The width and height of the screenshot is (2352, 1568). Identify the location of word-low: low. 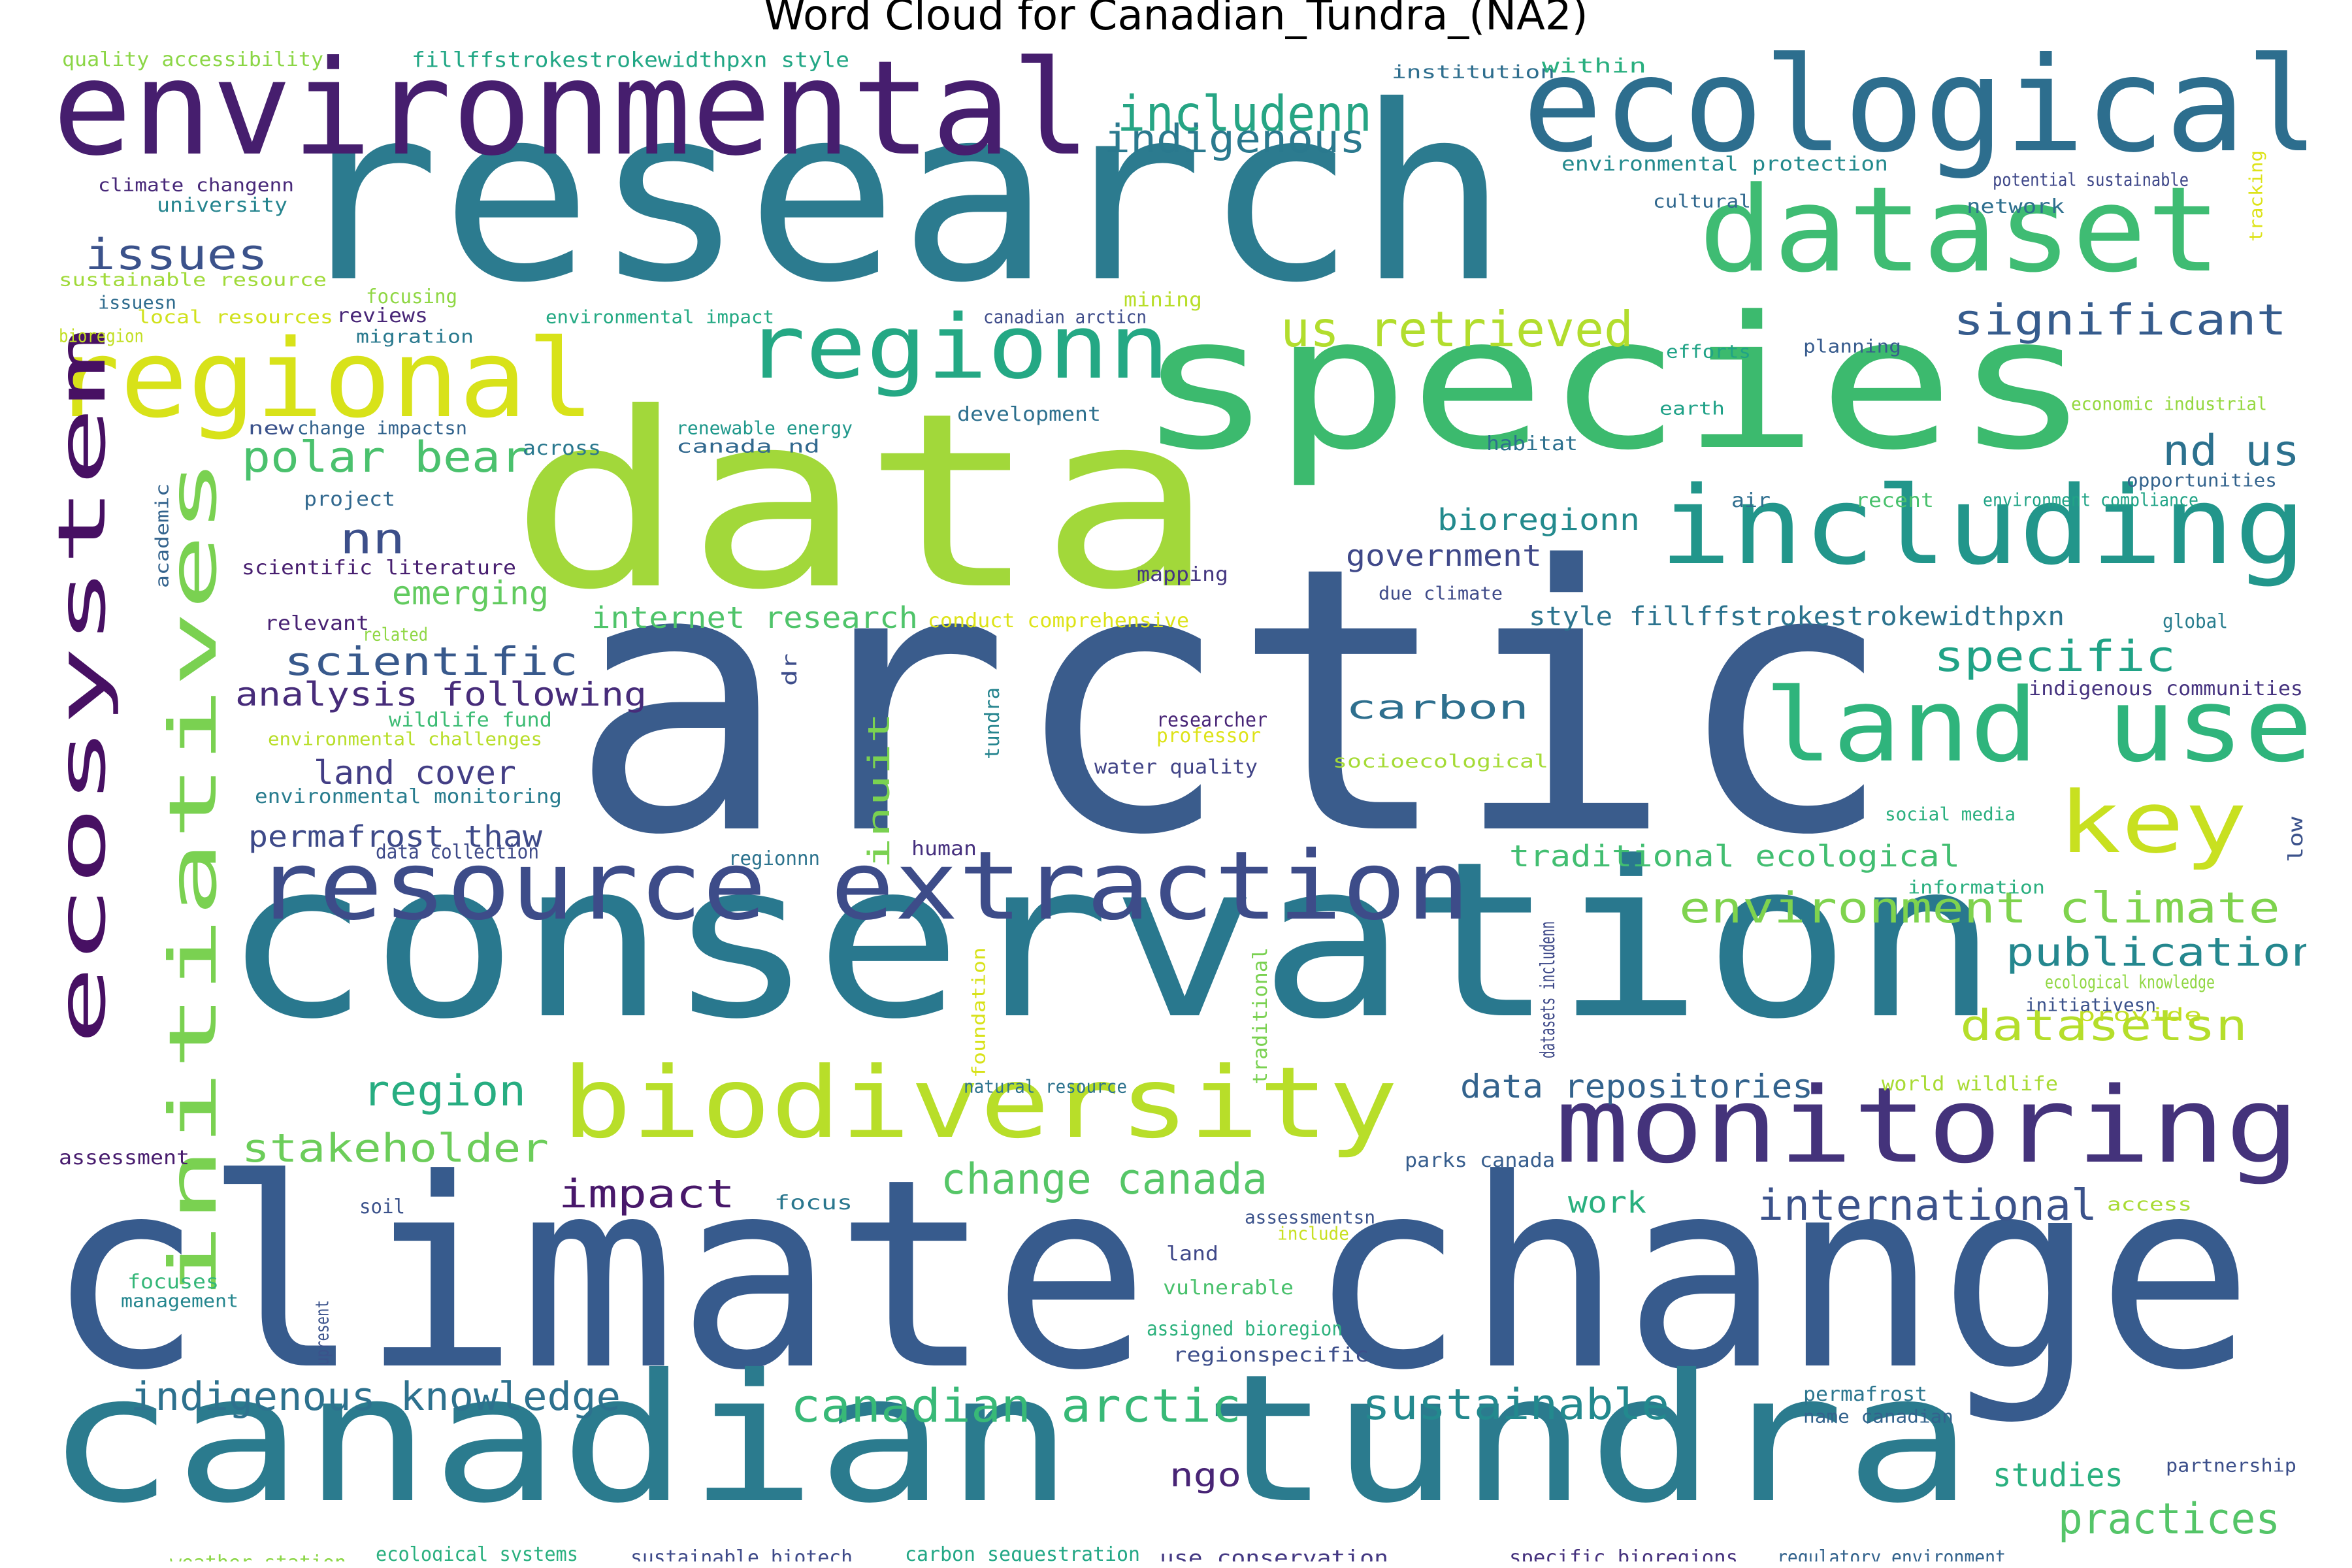
(2295, 839).